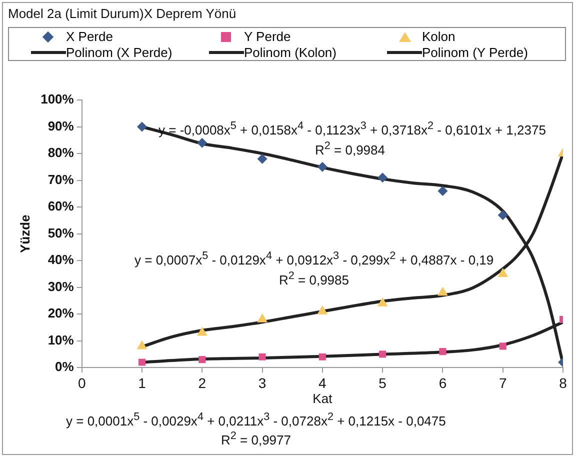 Image resolution: width=577 pixels, height=459 pixels. Describe the element at coordinates (475, 52) in the screenshot. I see `legend-label: Polinom (Y Perde)` at that location.